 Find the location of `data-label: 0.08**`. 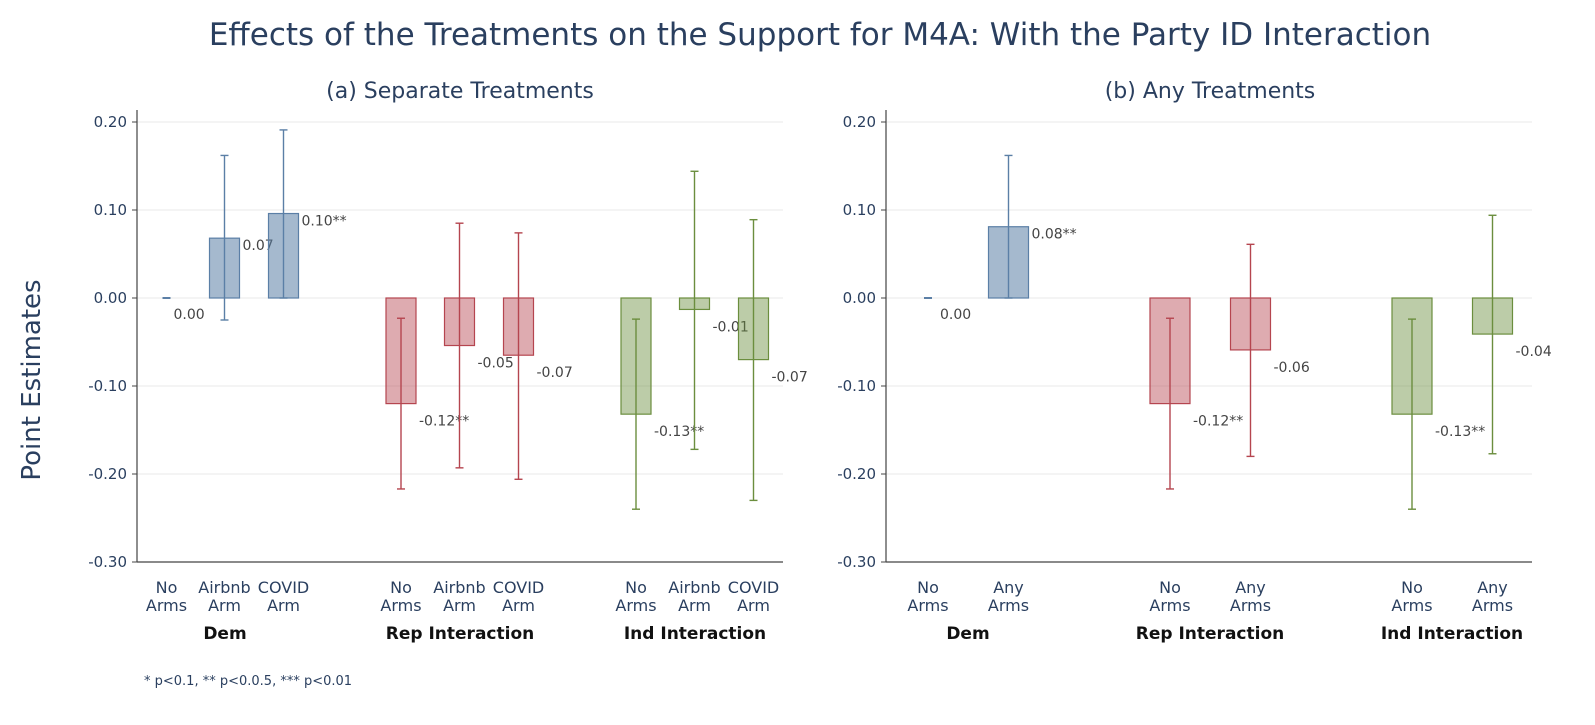

data-label: 0.08** is located at coordinates (1054, 235).